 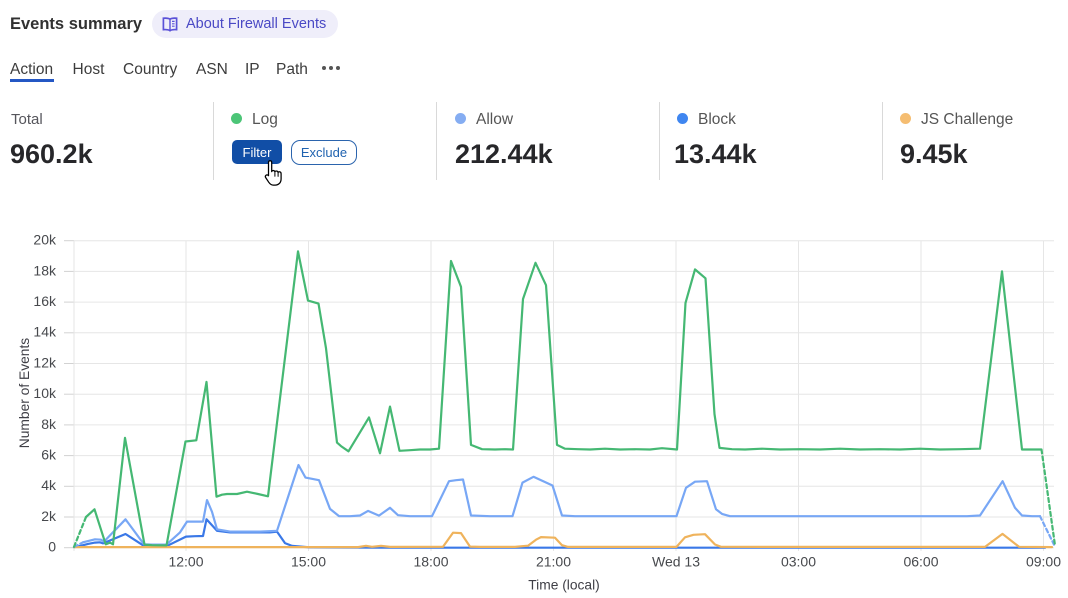 I want to click on svg-text: 21:00, so click(x=553, y=562).